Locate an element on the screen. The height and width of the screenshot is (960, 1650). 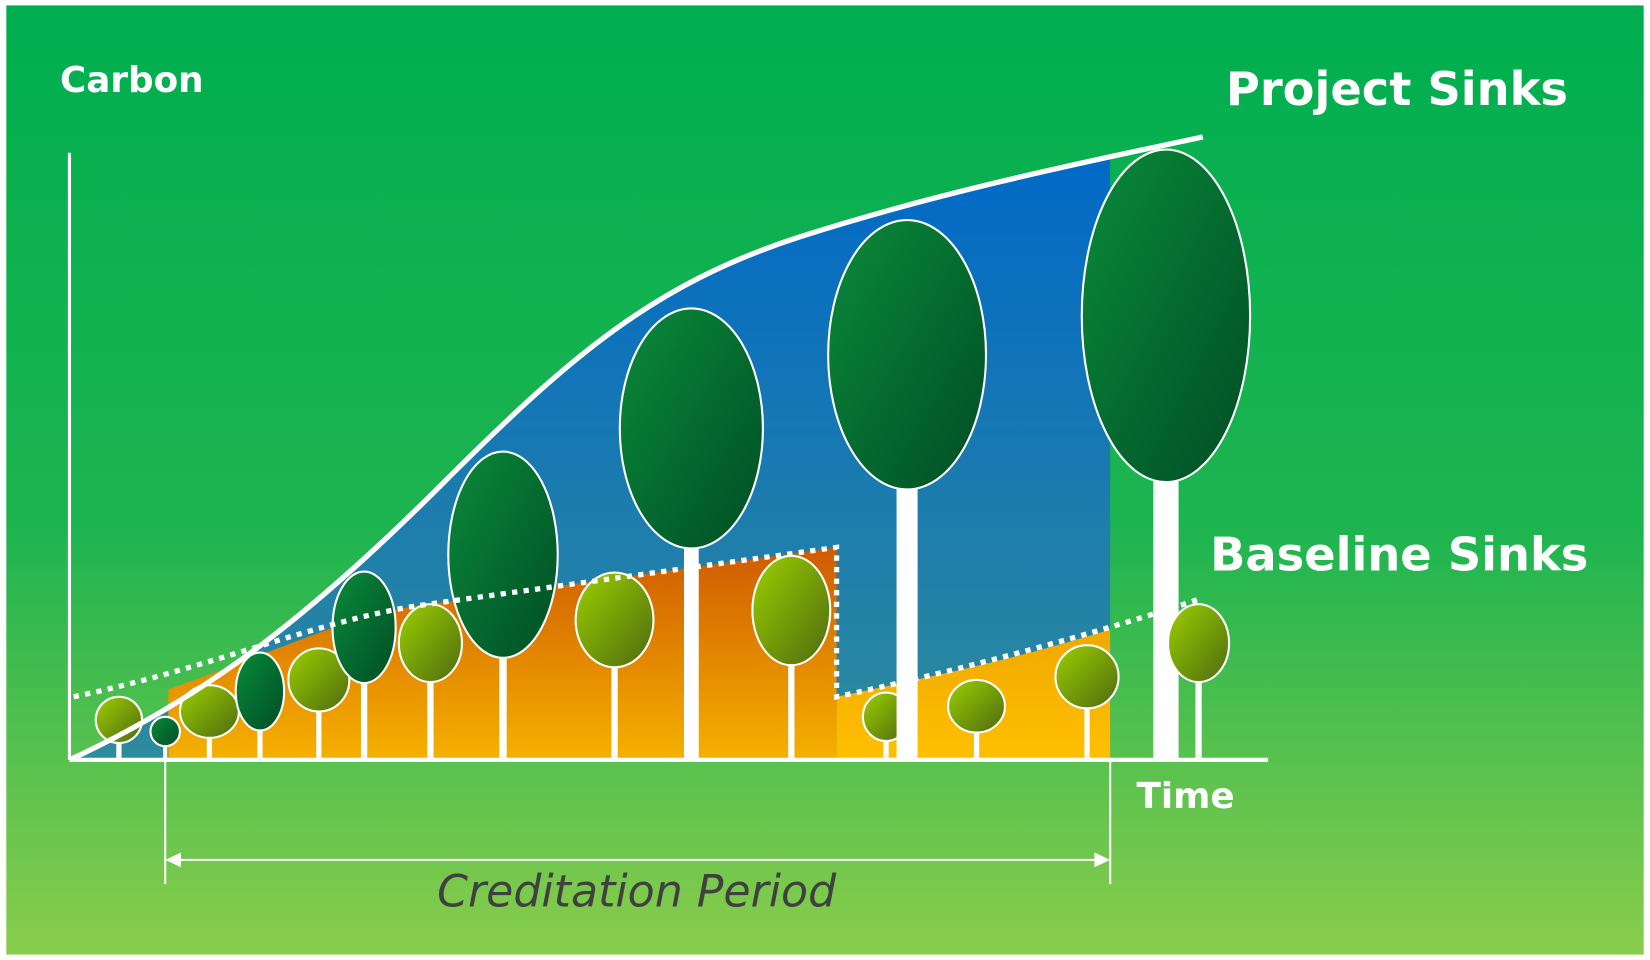
baseline-curve is located at coordinates (638, 622).